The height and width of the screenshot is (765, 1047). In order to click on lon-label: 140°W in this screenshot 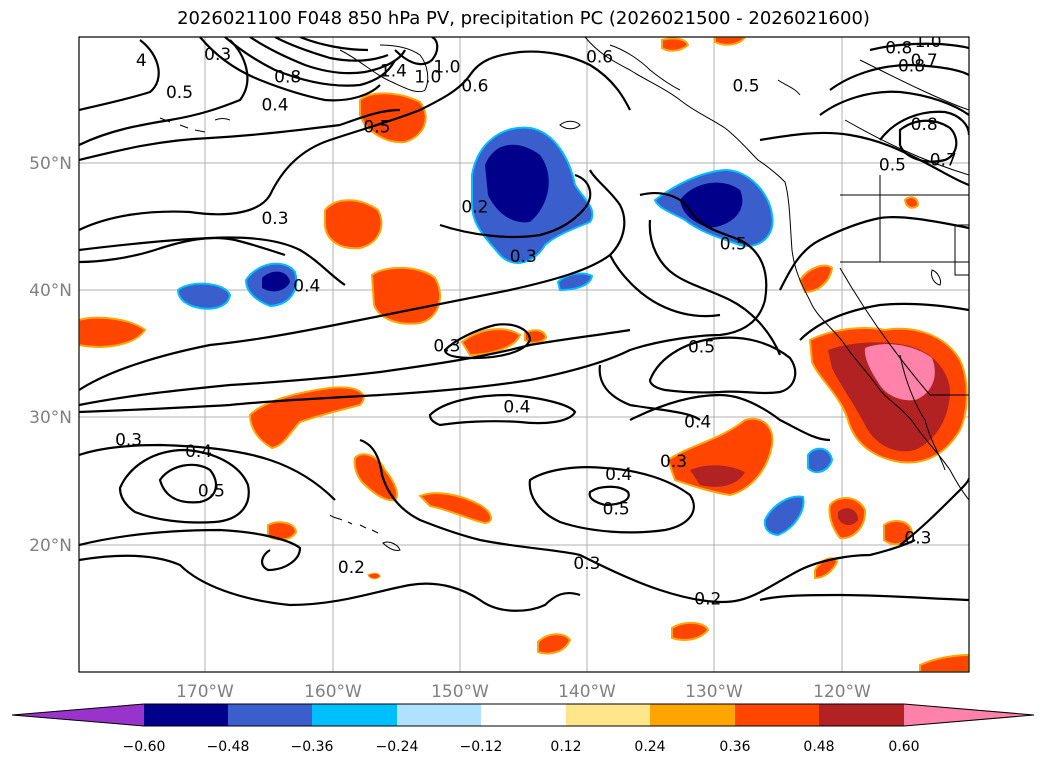, I will do `click(587, 692)`.